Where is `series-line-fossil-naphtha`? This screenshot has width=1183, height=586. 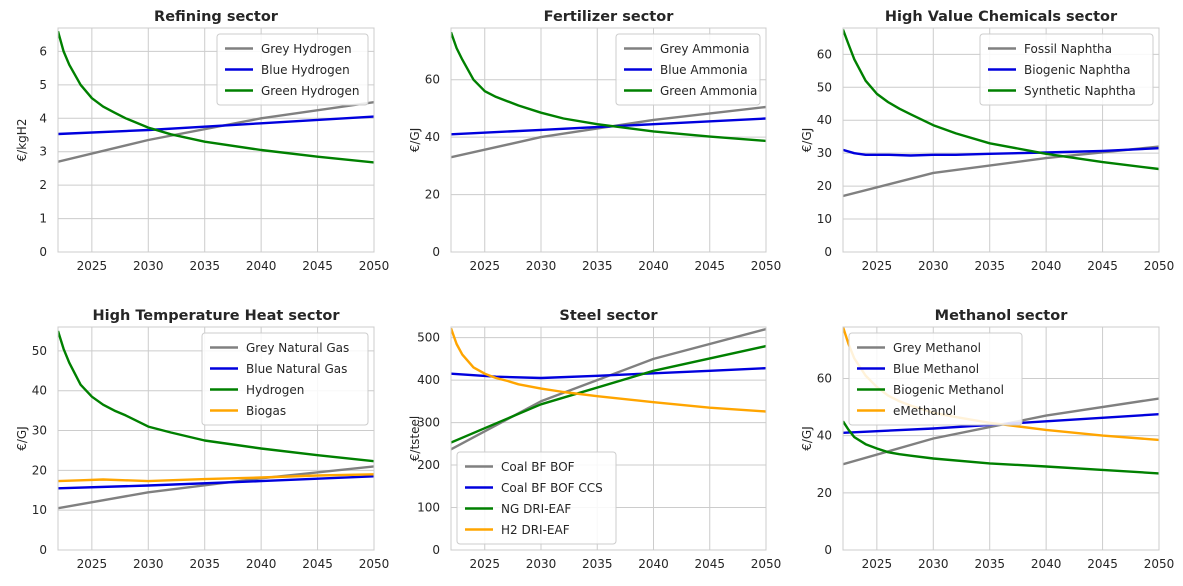 series-line-fossil-naphtha is located at coordinates (1001, 171).